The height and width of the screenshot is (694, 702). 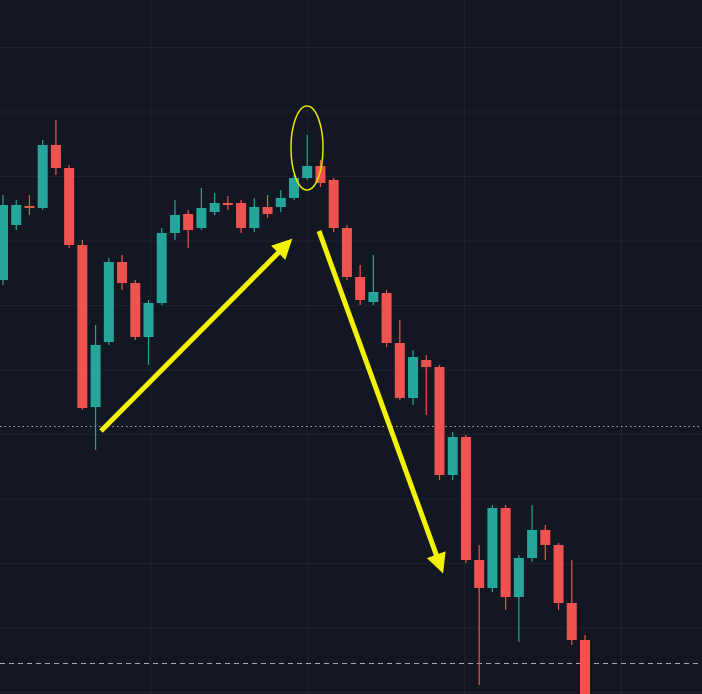 What do you see at coordinates (307, 148) in the screenshot?
I see `annotation-ellipse` at bounding box center [307, 148].